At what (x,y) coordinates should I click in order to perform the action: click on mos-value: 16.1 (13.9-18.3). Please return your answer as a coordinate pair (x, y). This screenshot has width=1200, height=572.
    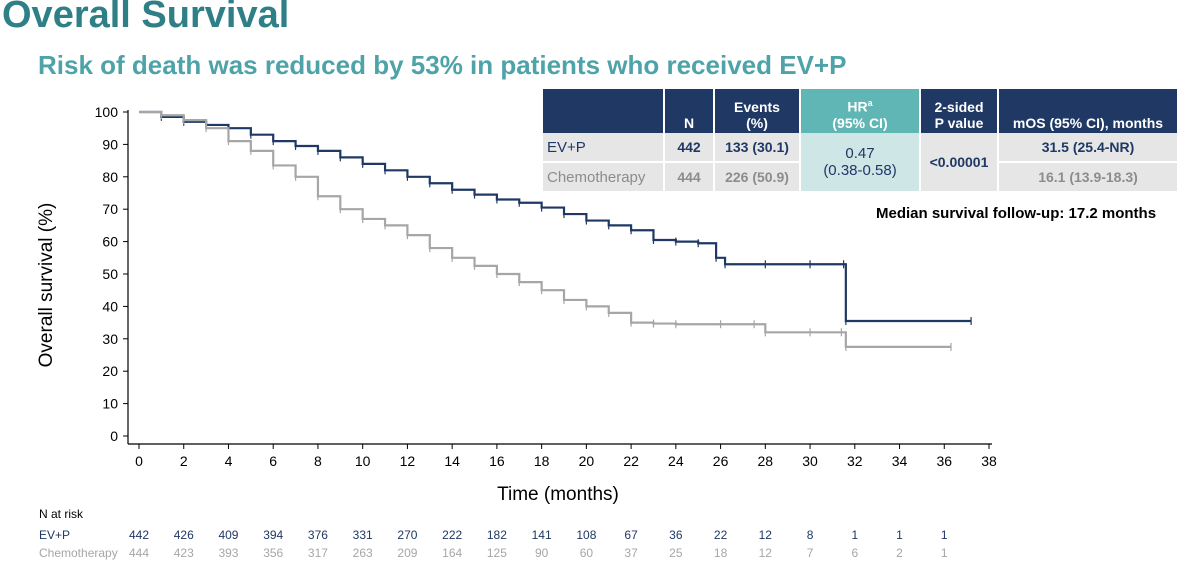
    Looking at the image, I should click on (1088, 177).